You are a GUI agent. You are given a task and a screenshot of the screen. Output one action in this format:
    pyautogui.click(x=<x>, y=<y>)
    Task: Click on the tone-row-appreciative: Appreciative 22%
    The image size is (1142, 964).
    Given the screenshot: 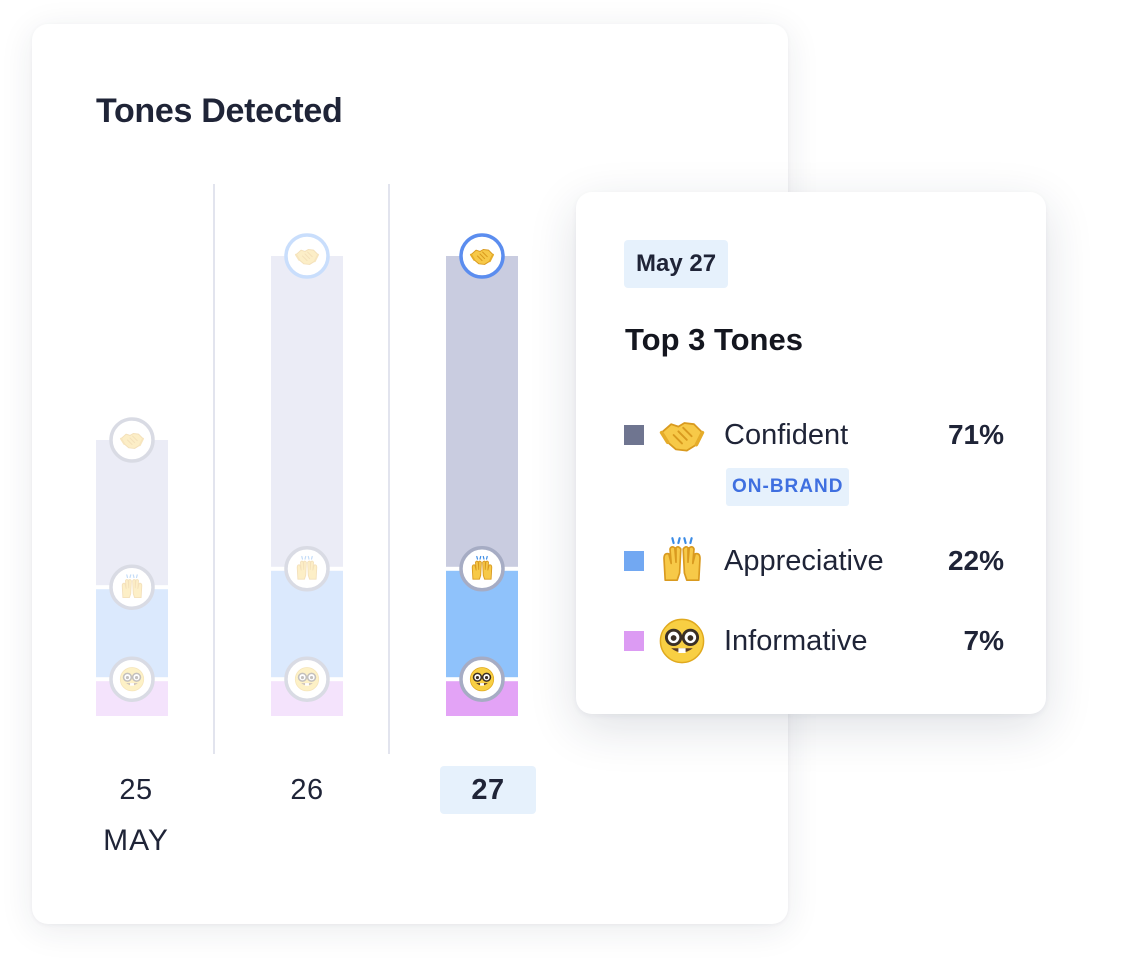 What is the action you would take?
    pyautogui.click(x=814, y=561)
    